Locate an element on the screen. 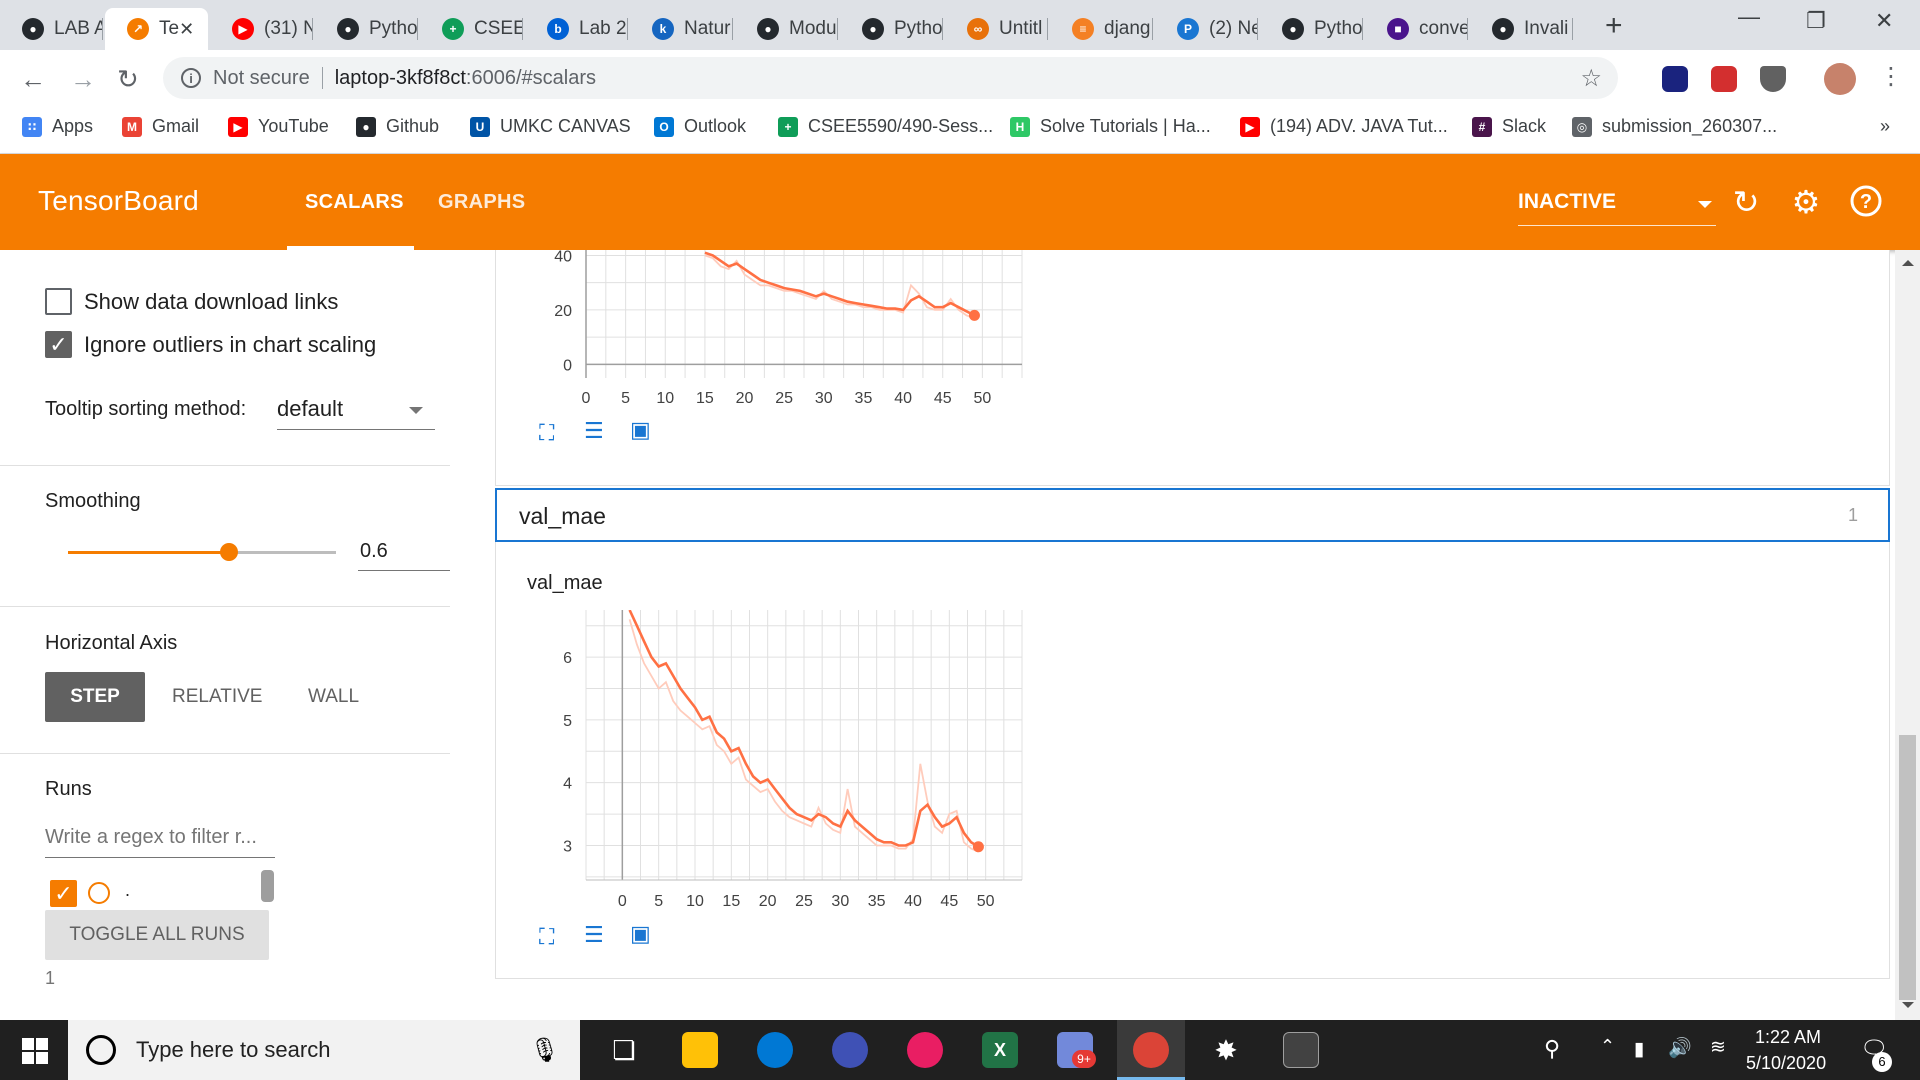  show-download-links-label: Show data download links is located at coordinates (211, 301).